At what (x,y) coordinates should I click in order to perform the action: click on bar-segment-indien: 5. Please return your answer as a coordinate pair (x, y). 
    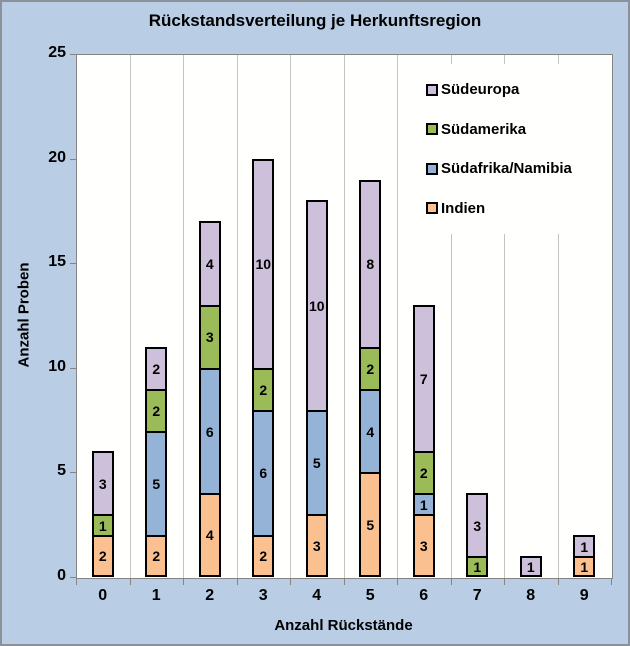
    Looking at the image, I should click on (370, 524).